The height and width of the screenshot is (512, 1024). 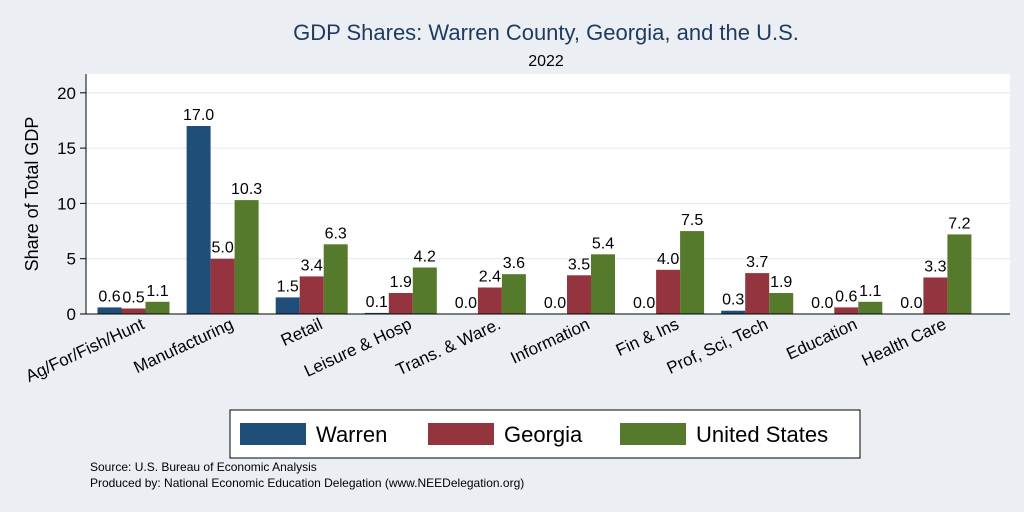 What do you see at coordinates (203, 467) in the screenshot?
I see `source-note: Source: U.S. Bureau of Economic Analysis` at bounding box center [203, 467].